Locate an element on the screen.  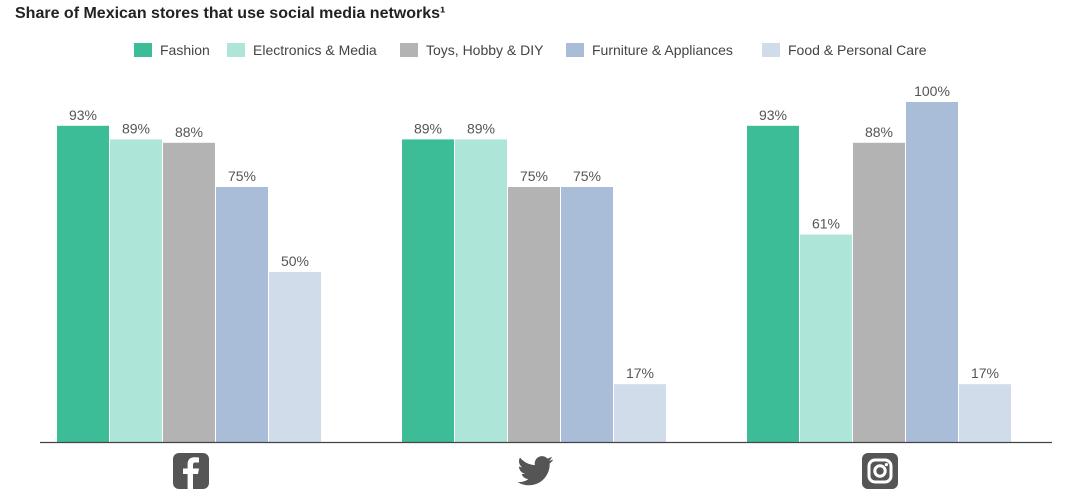
legend-label: Electronics & Media is located at coordinates (315, 50).